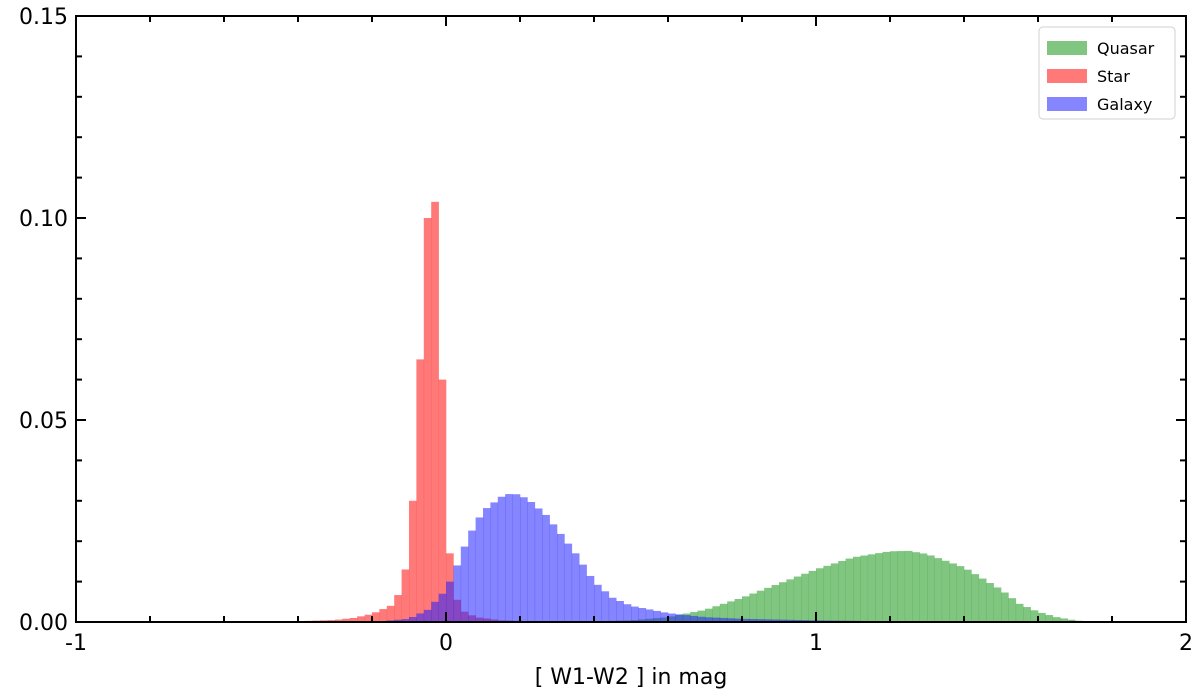  Describe the element at coordinates (43, 17) in the screenshot. I see `y-tick-label: 0.15` at that location.